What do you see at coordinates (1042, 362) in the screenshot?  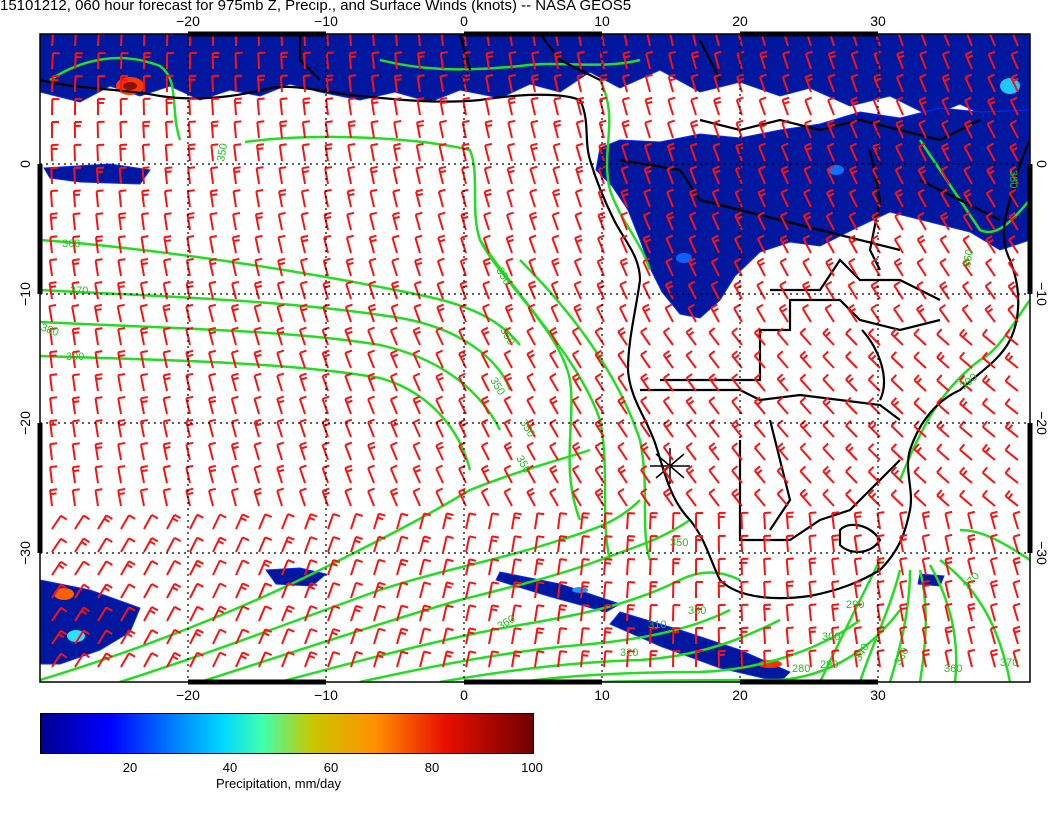 I see `lat-labels-right: 0 −10 −20 −30` at bounding box center [1042, 362].